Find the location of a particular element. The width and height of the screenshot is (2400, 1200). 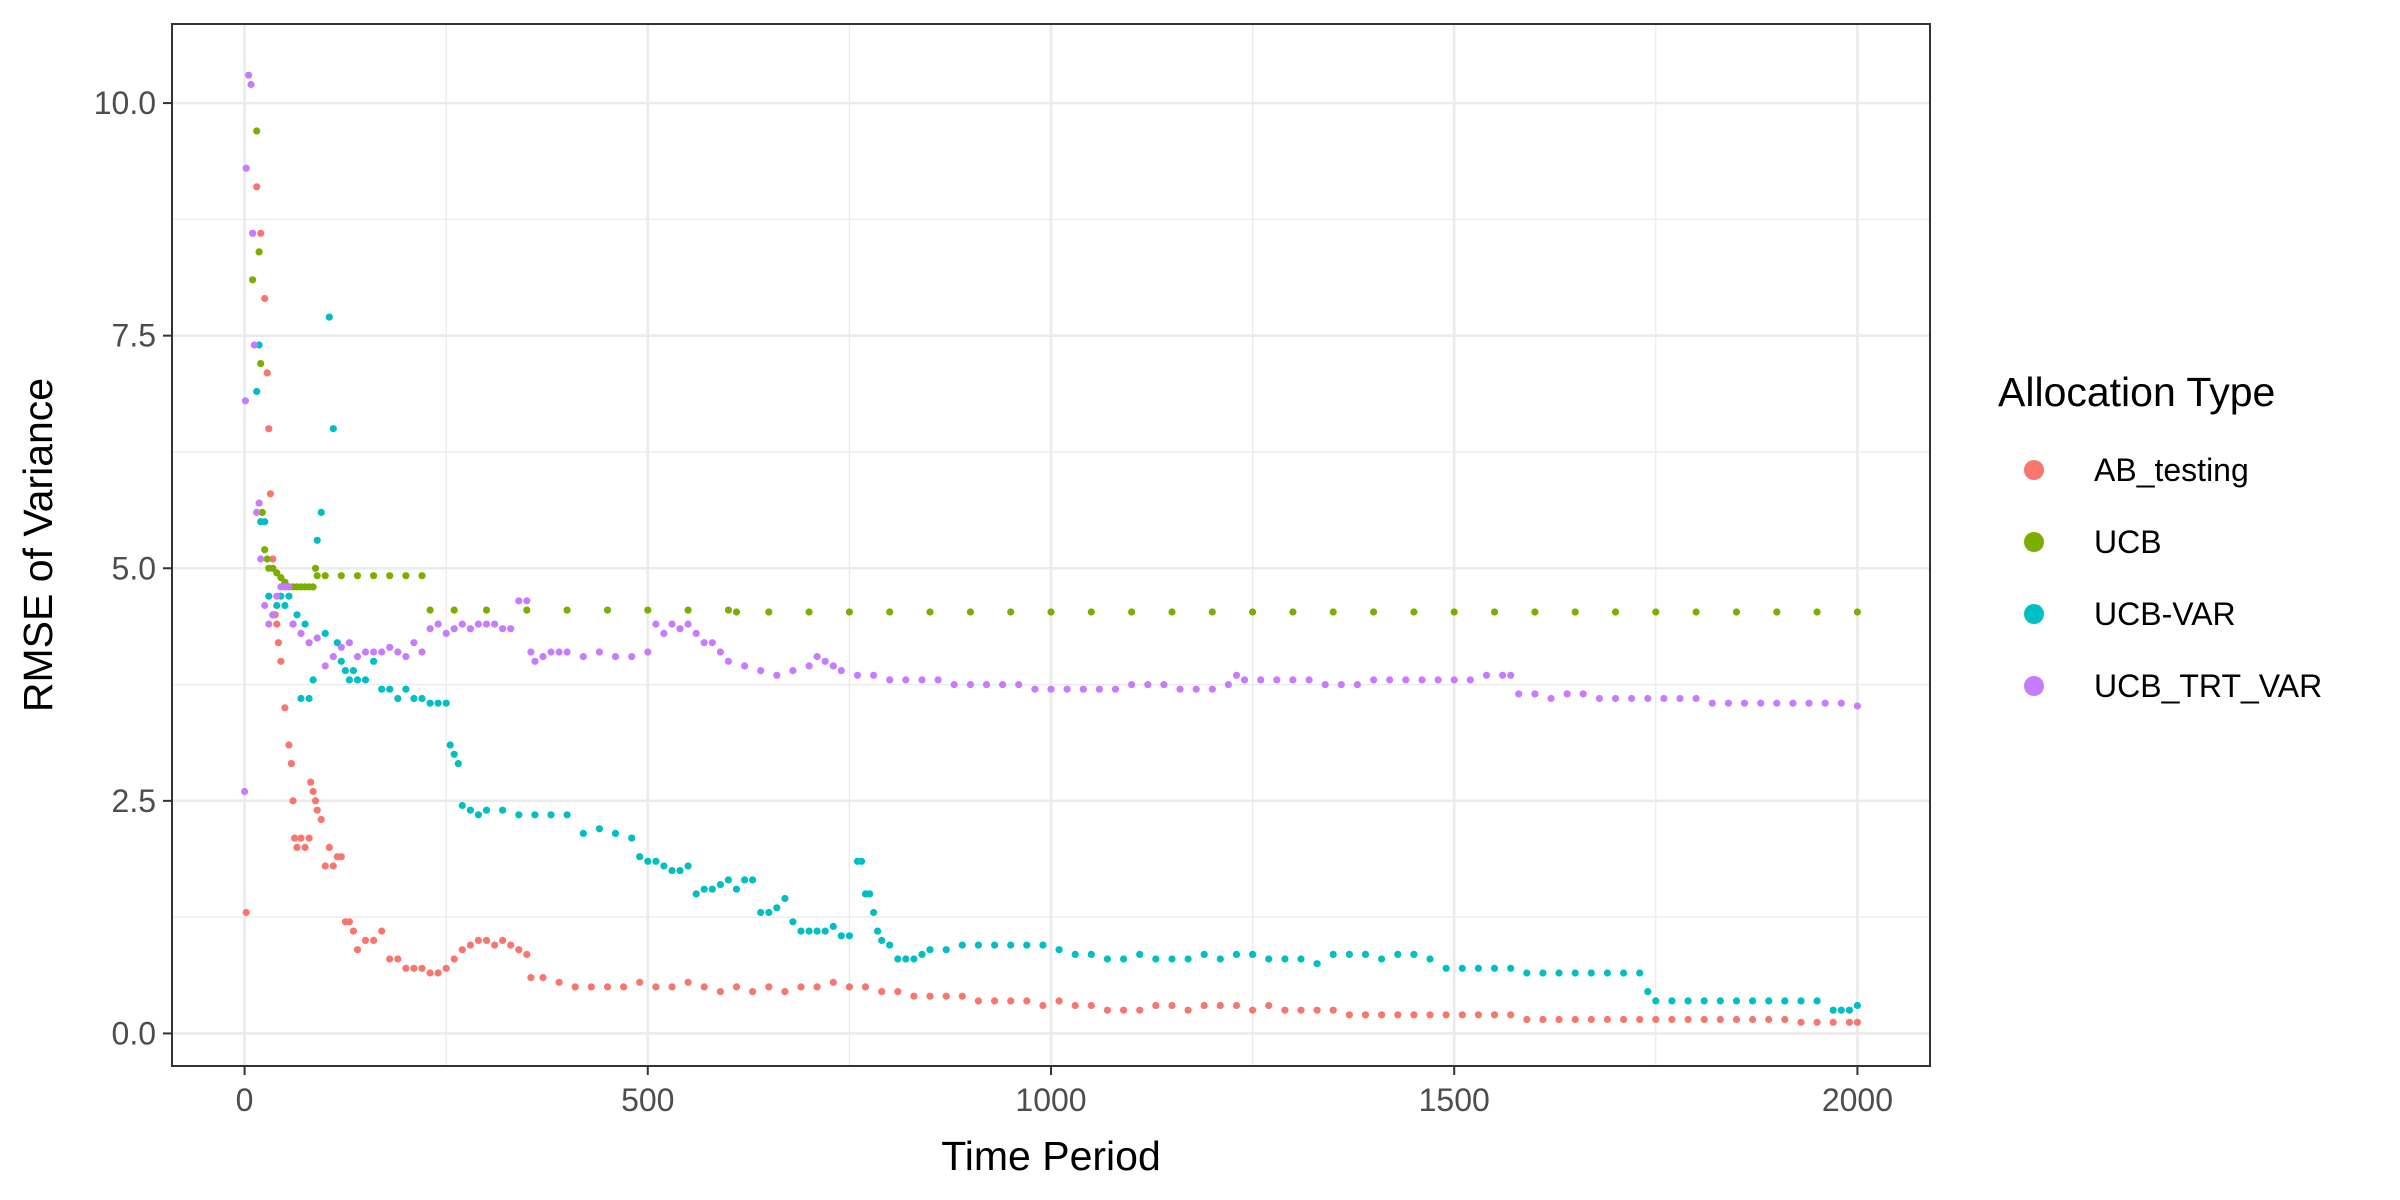

legend-title: Allocation Type is located at coordinates (2136, 392).